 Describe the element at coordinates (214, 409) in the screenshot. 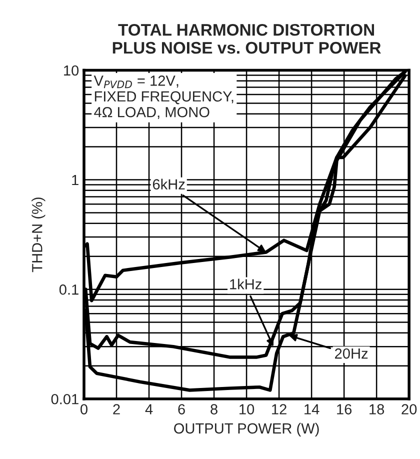

I see `x-tick-label: 8` at that location.